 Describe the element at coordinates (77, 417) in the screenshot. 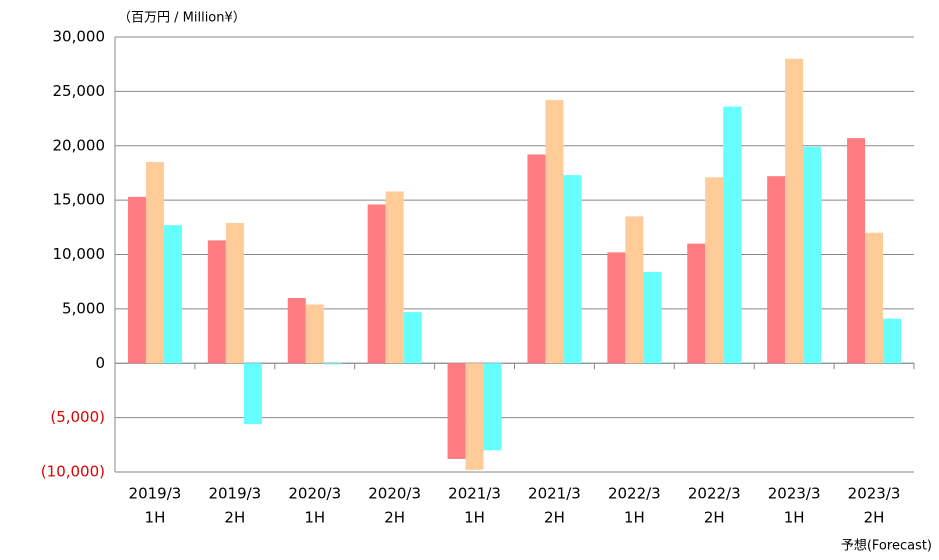

I see `y-tick-label: (5,000)` at that location.